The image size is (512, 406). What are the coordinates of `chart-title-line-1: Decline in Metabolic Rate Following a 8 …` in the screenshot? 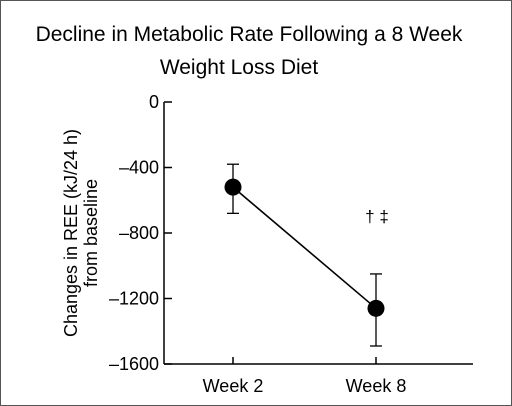 It's located at (249, 34).